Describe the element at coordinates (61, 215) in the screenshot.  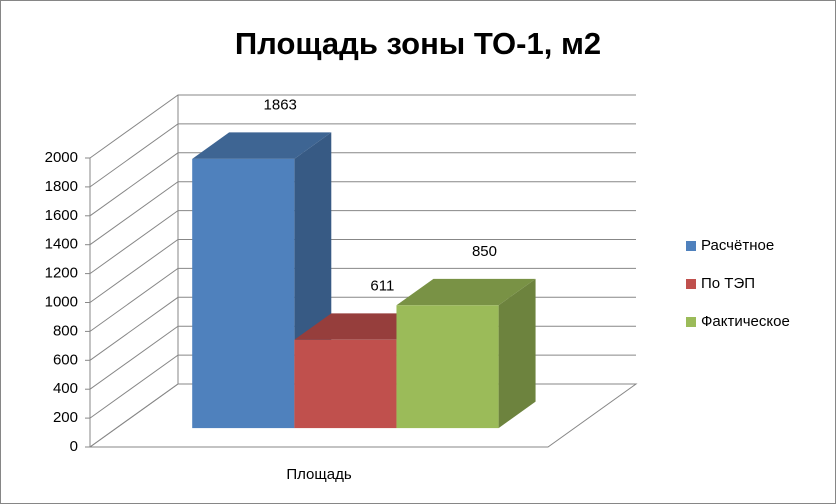
I see `y-tick-label: 1600` at that location.